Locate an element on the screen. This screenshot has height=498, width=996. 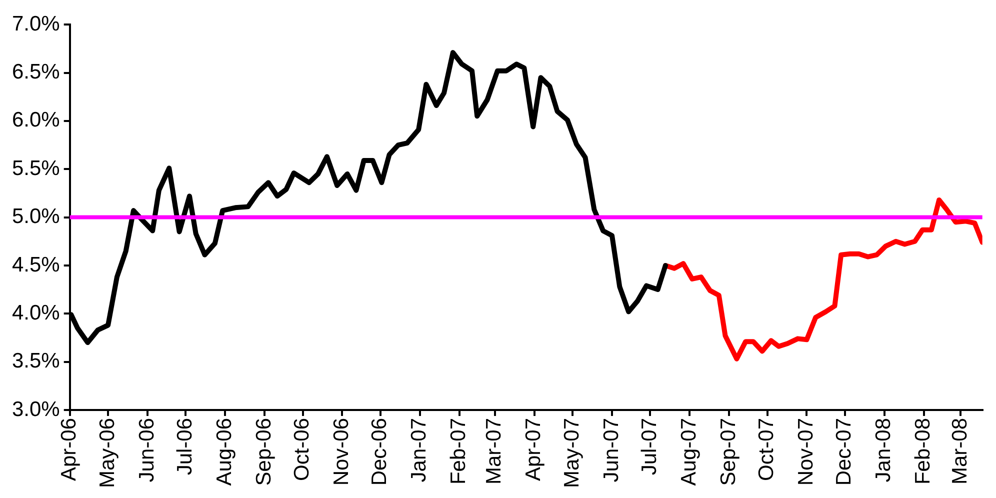
x-tick-label: Nov-07 is located at coordinates (806, 452).